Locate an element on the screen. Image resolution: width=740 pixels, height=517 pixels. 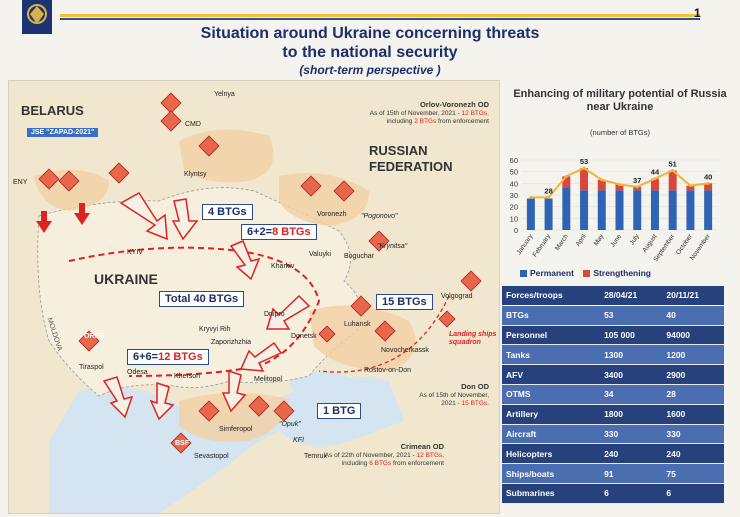
table-cell: Helicopters is located at coordinates (551, 454).